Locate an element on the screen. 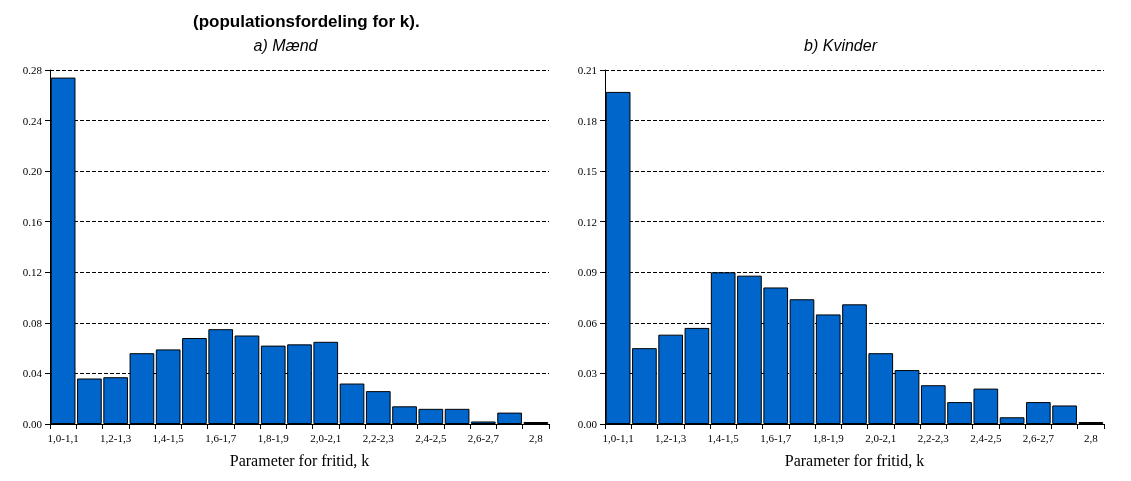  y-tick-label: 0.03 is located at coordinates (587, 373).